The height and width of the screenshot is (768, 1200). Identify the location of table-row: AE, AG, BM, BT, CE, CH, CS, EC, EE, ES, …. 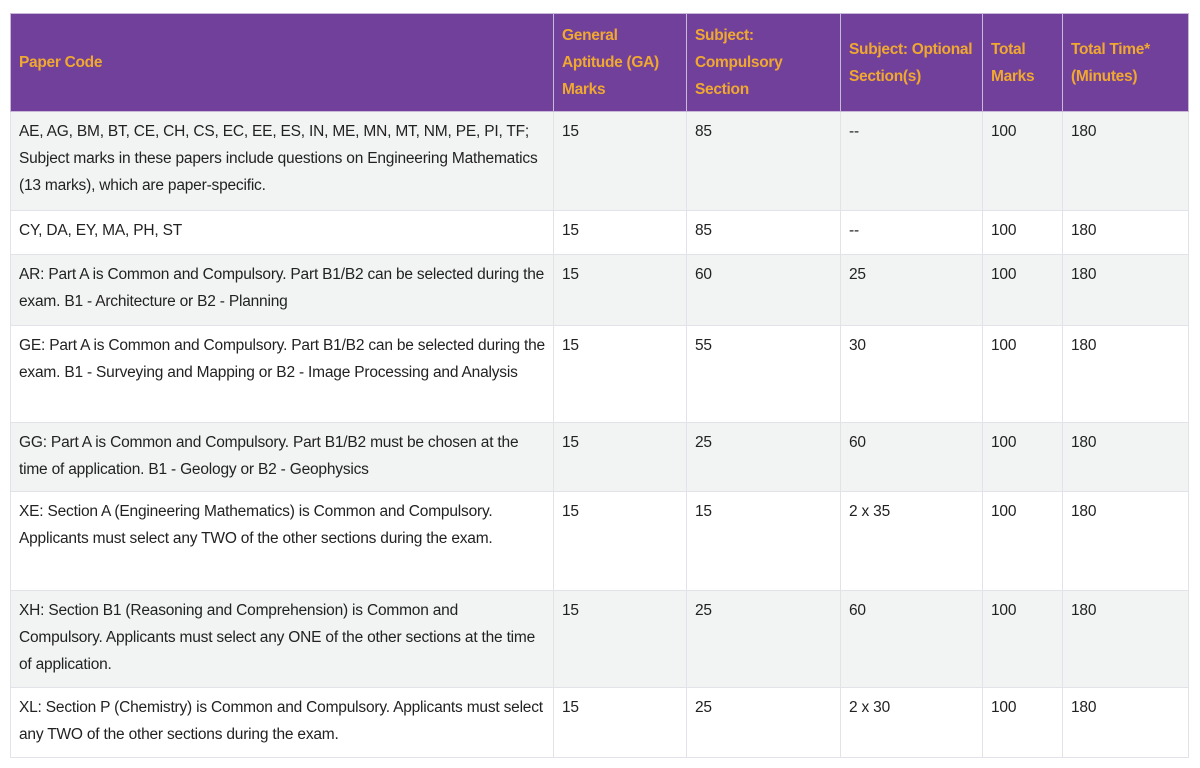
(599, 161).